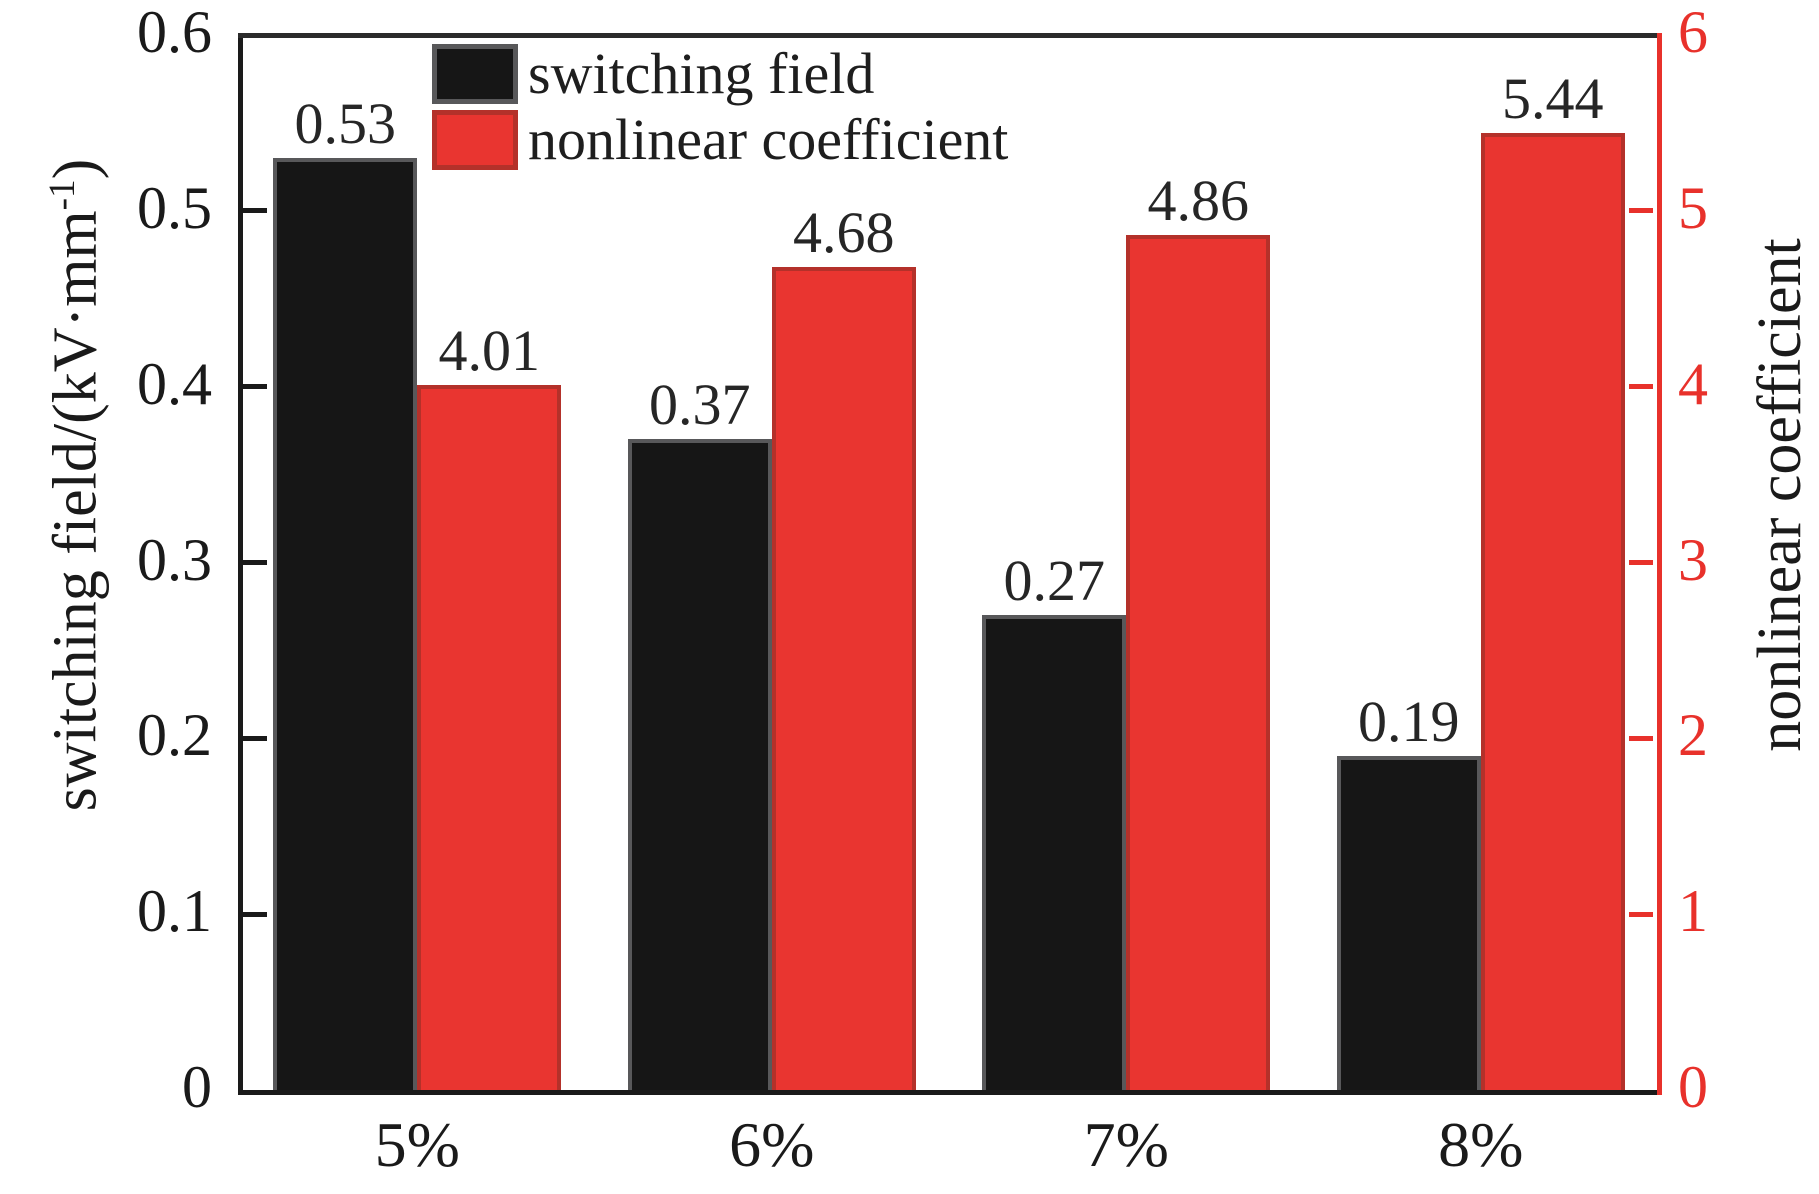 The width and height of the screenshot is (1819, 1194). I want to click on legend-label-switching-field: switching field, so click(701, 73).